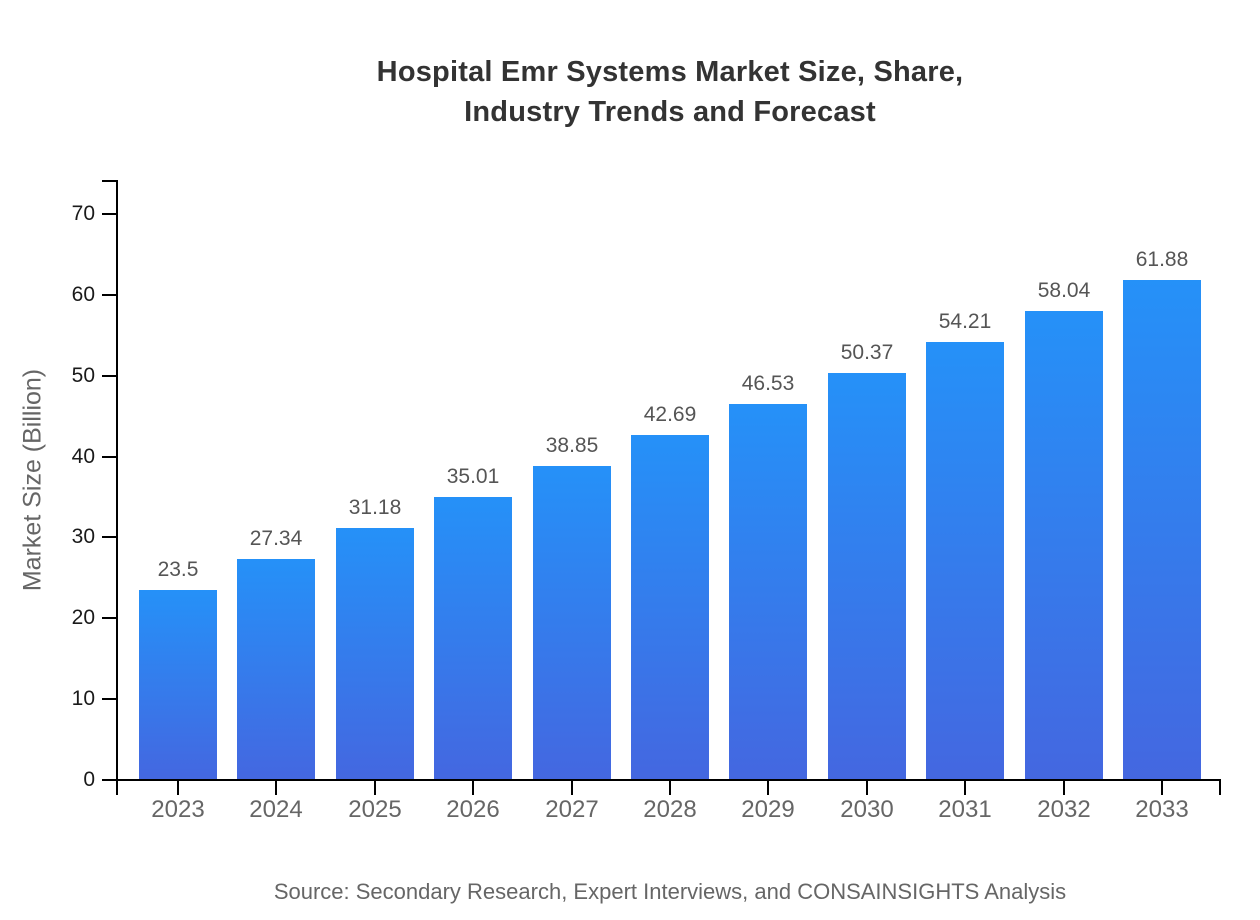  Describe the element at coordinates (109, 181) in the screenshot. I see `y-axis-end-tick` at that location.